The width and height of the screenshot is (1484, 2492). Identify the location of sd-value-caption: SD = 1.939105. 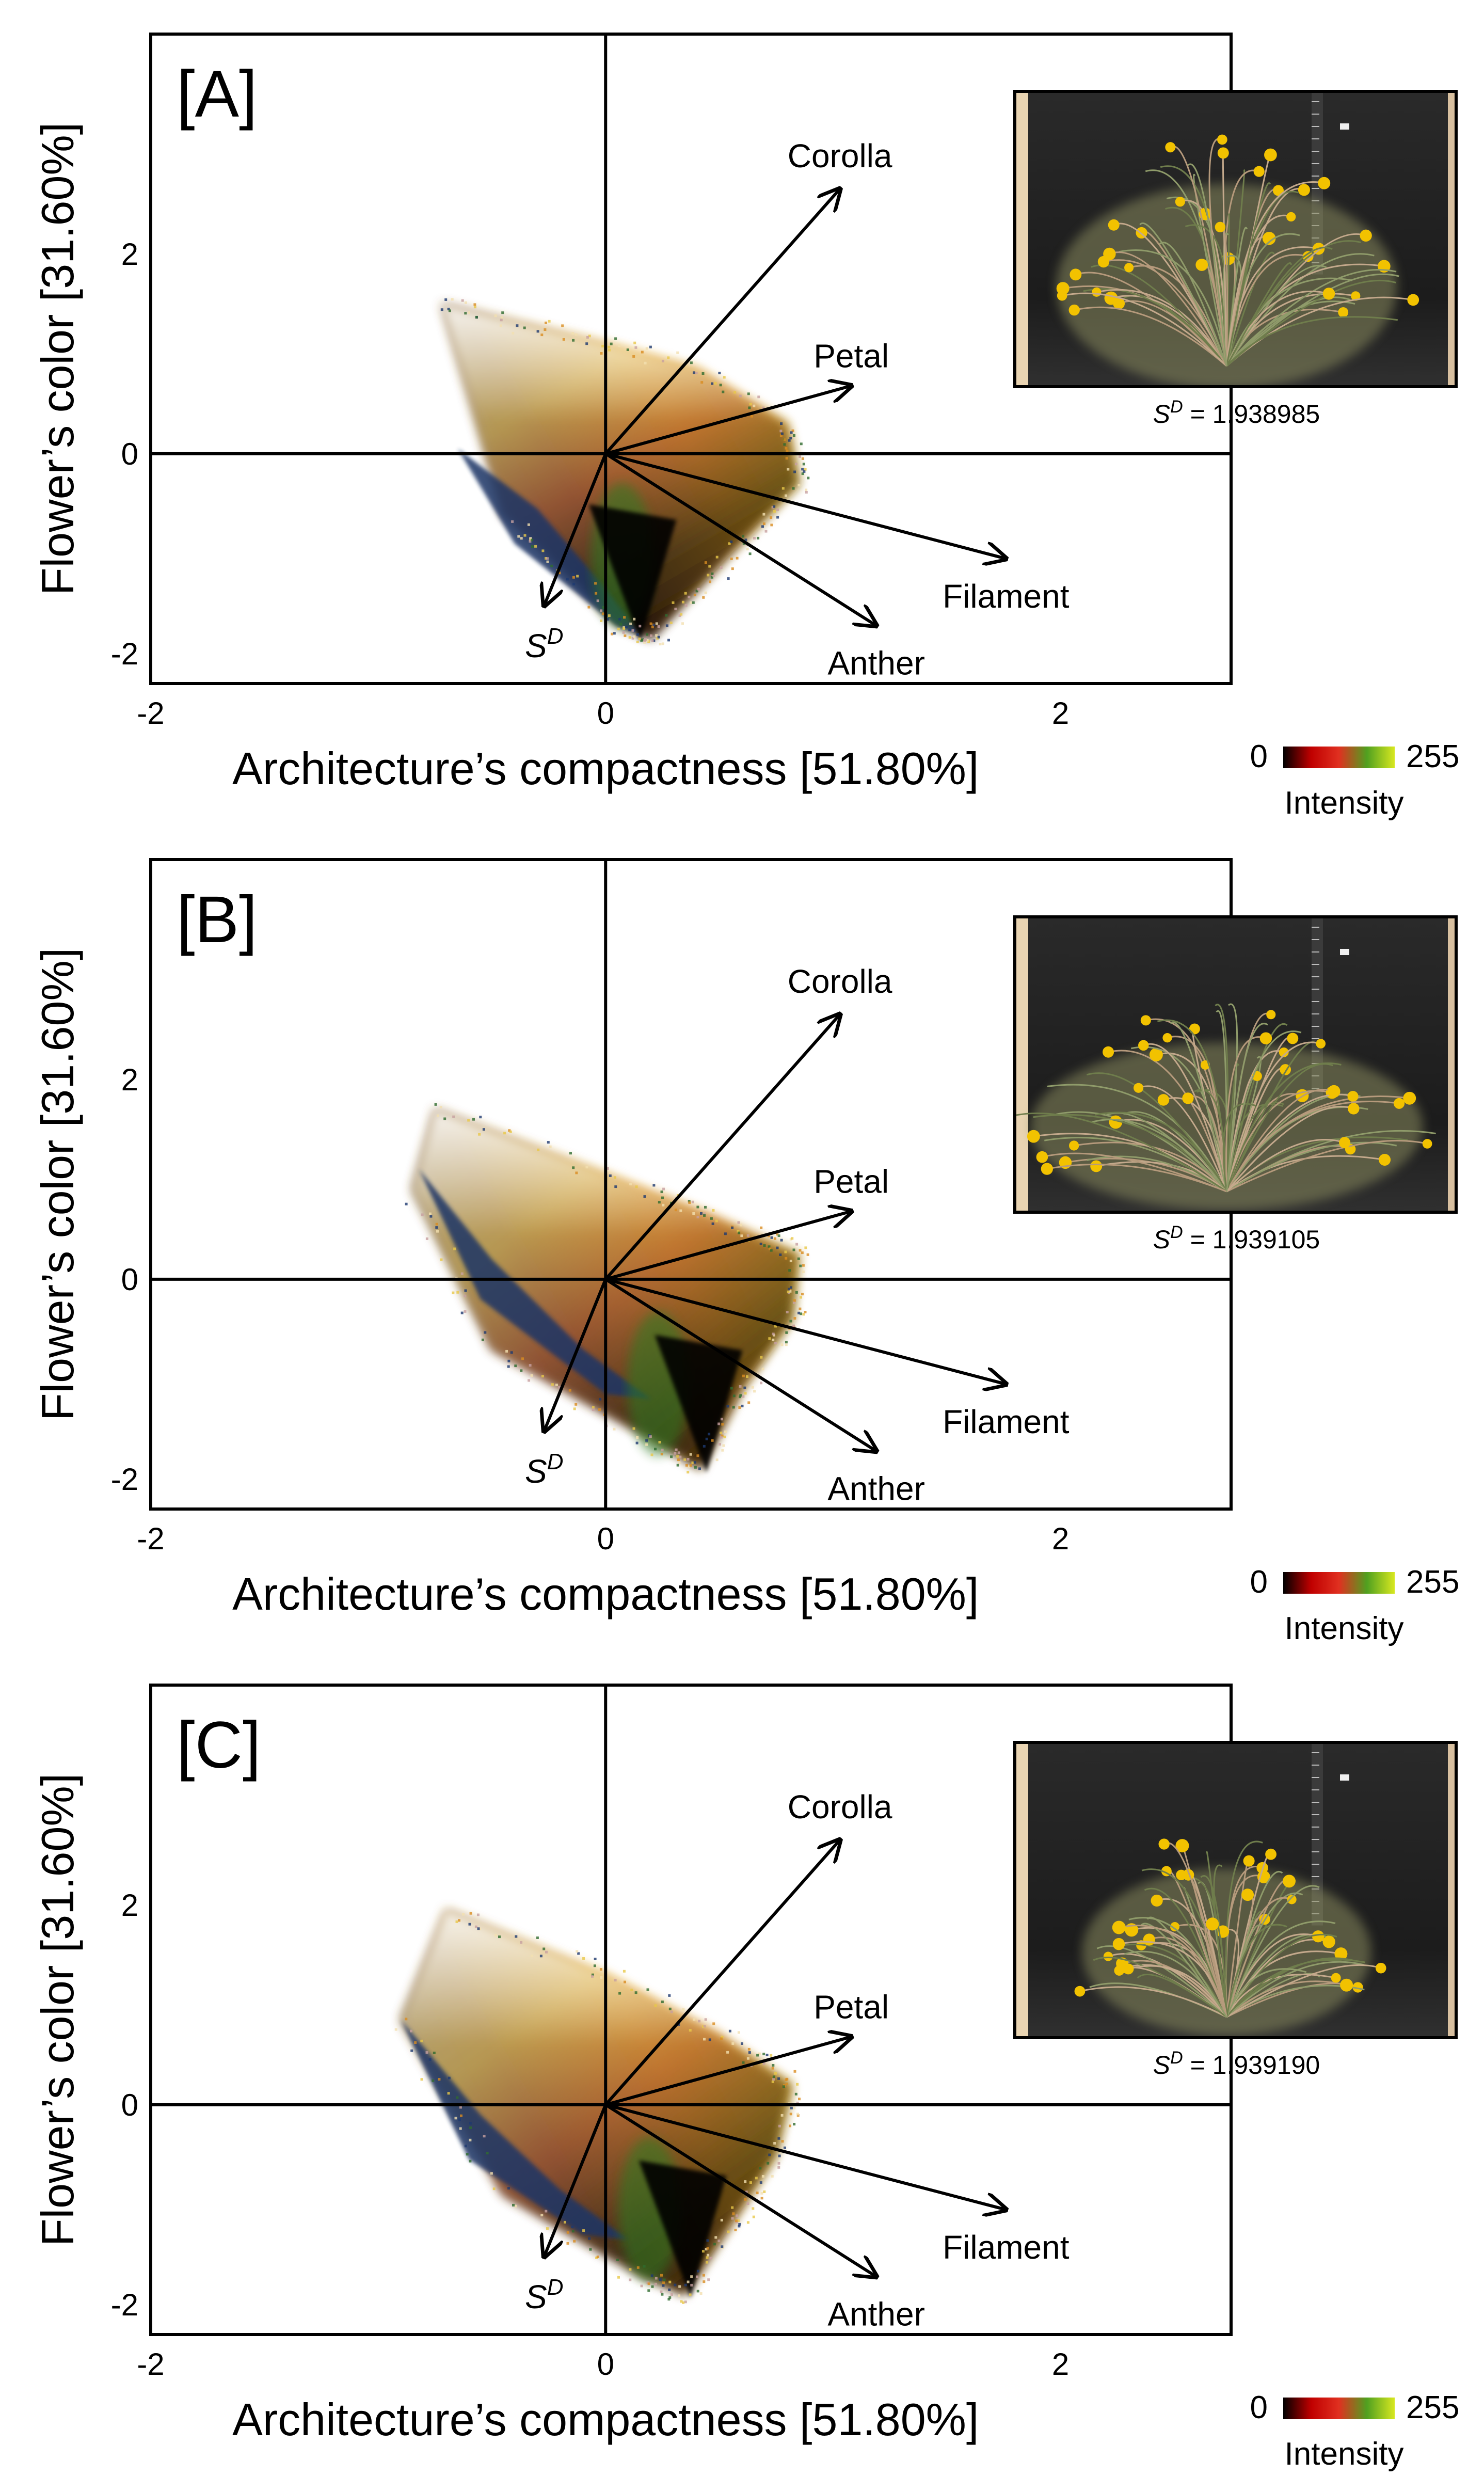
(1236, 1238).